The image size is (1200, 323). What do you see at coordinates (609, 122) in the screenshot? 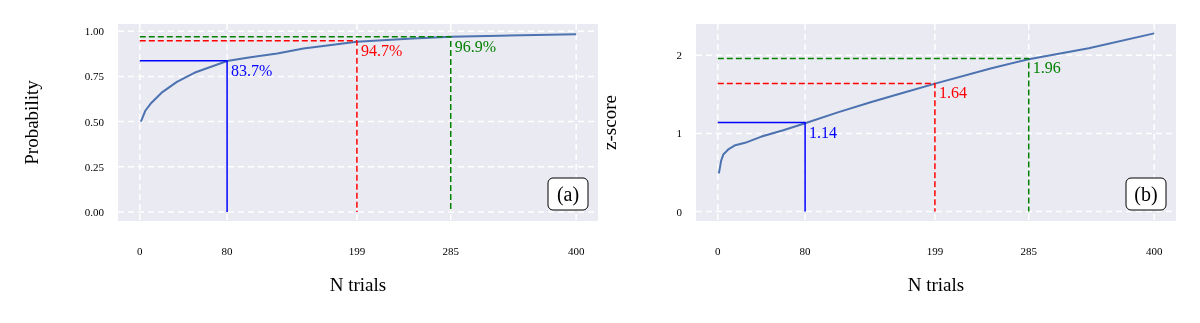
I see `y-axis-title: z-score` at bounding box center [609, 122].